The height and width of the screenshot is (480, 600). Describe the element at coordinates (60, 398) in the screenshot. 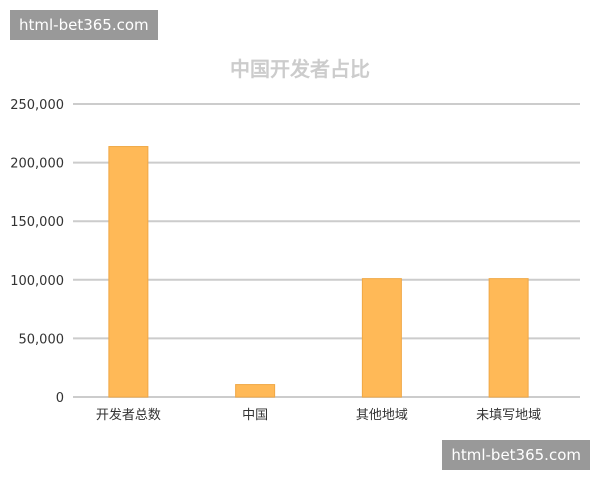

I see `y-tick-label: 0` at that location.